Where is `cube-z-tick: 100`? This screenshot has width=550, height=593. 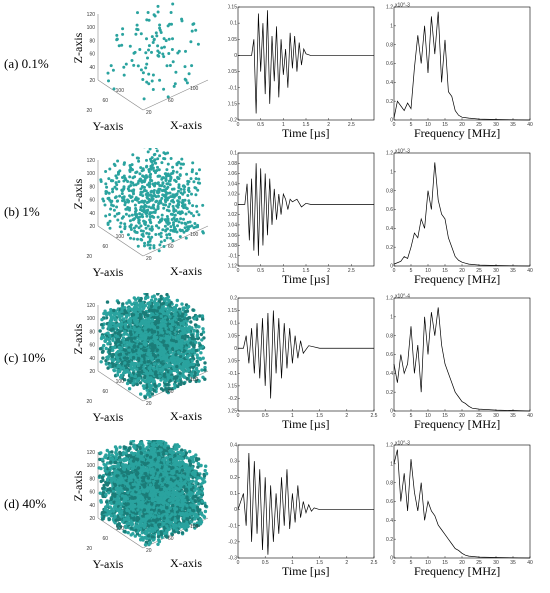
cube-z-tick: 100 is located at coordinates (91, 28).